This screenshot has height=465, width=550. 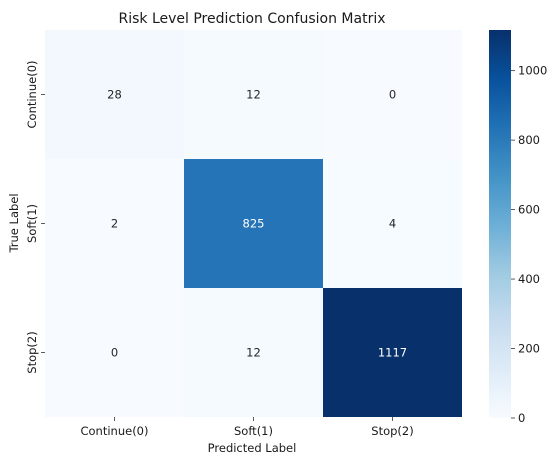 I want to click on y-tick-label: Stop(2), so click(x=32, y=352).